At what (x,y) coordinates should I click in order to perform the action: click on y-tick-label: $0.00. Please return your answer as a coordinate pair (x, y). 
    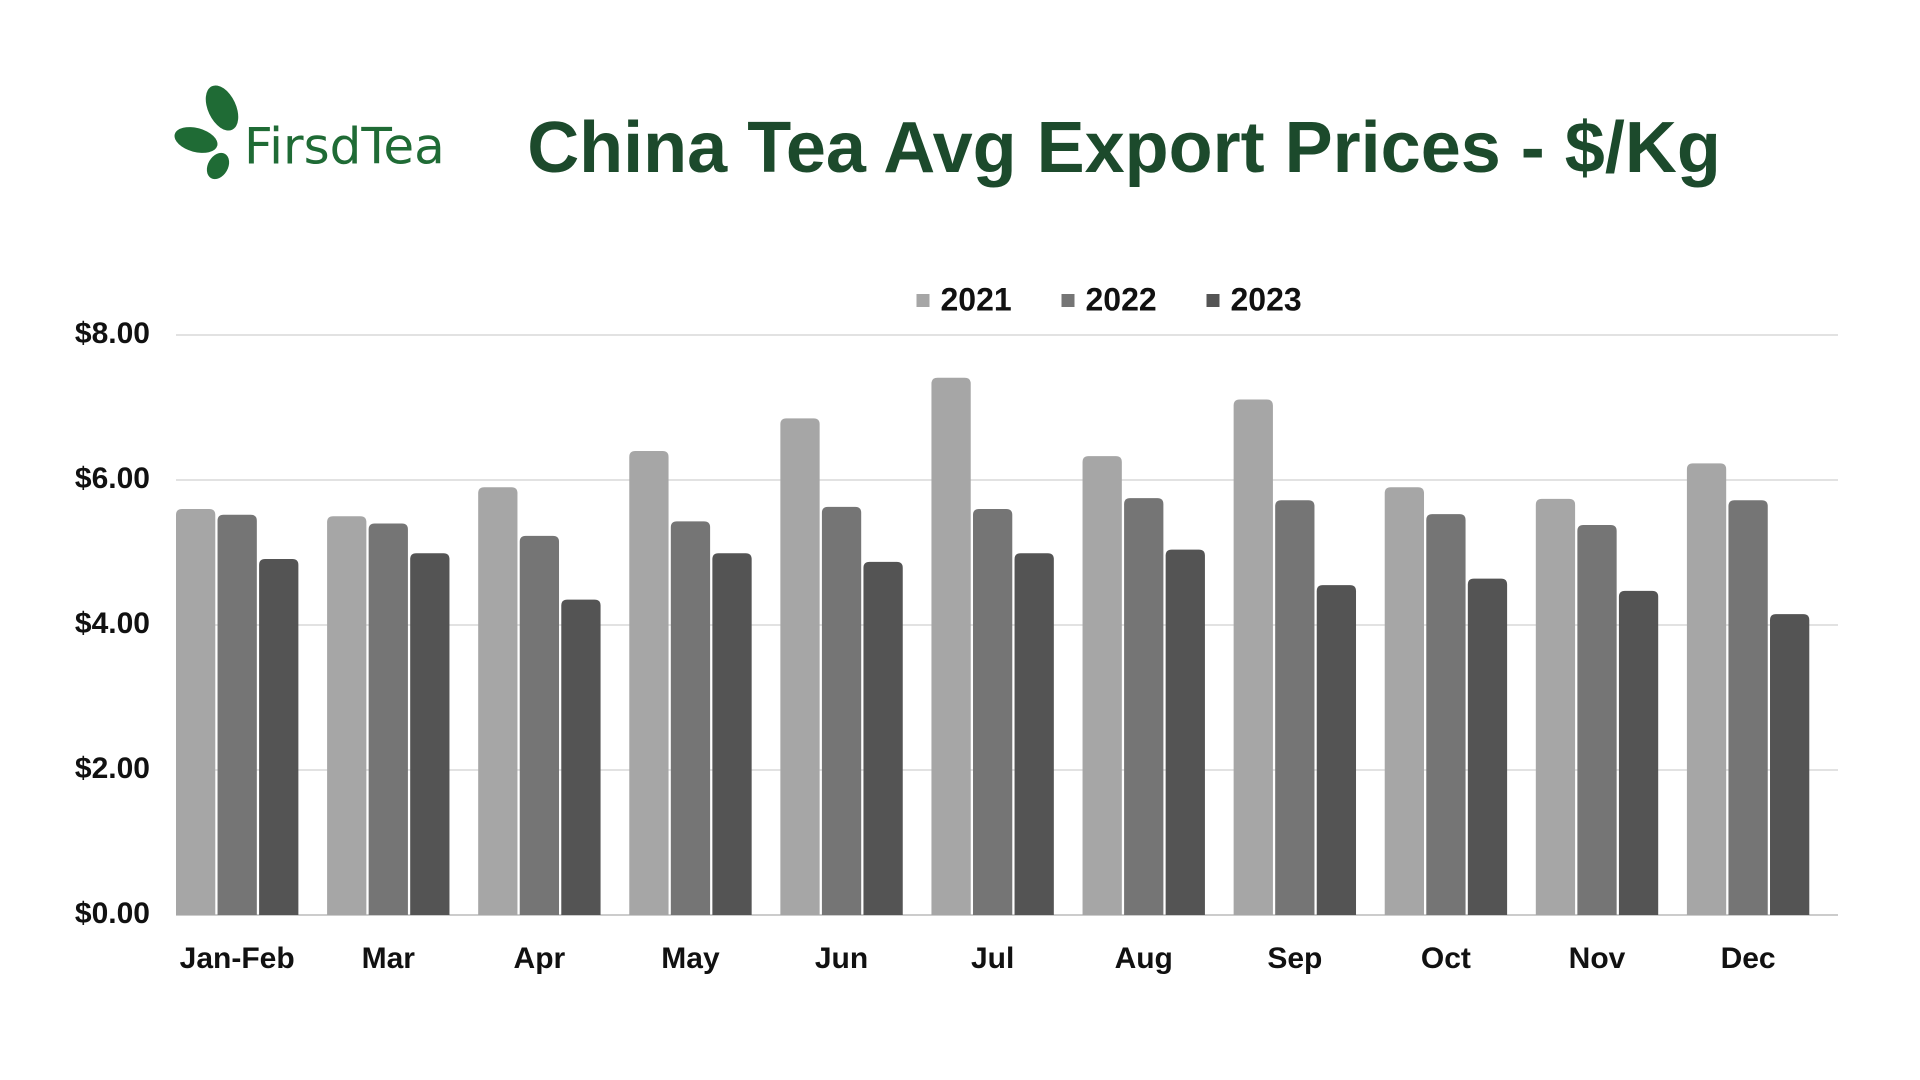
    Looking at the image, I should click on (112, 913).